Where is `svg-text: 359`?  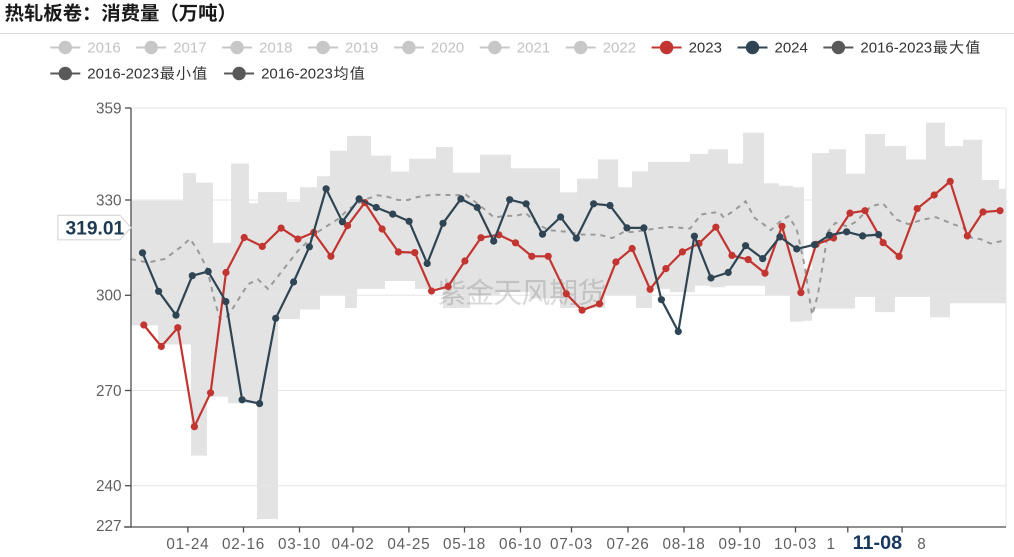 svg-text: 359 is located at coordinates (109, 108).